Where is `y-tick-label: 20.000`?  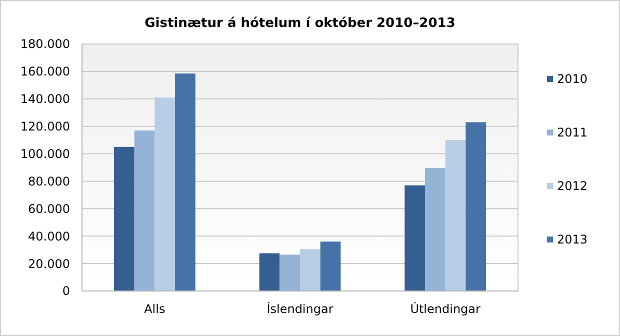
y-tick-label: 20.000 is located at coordinates (49, 263).